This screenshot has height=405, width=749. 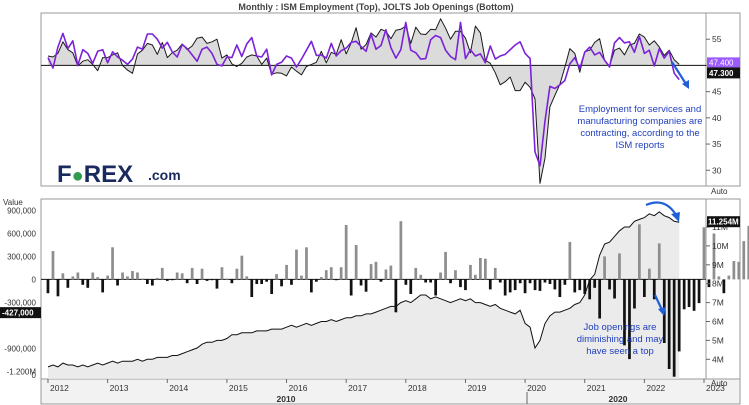 I want to click on x-tick-label-2019: 2019, so click(x=476, y=388).